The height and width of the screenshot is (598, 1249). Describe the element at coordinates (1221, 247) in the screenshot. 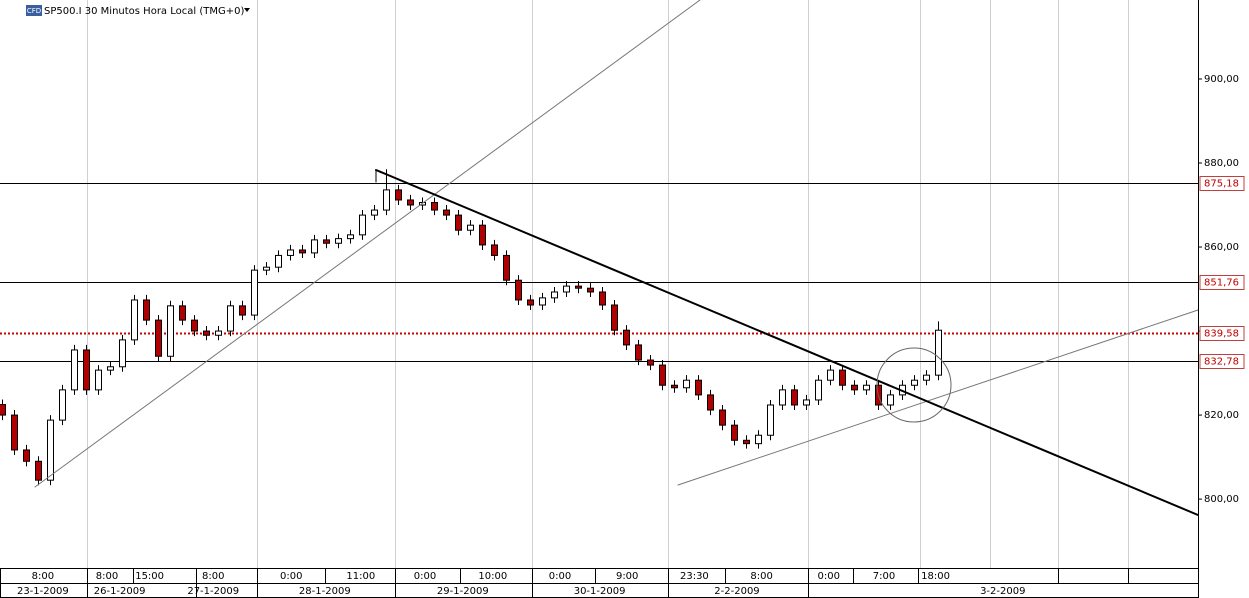

I see `y-tick-label: 860,00` at that location.